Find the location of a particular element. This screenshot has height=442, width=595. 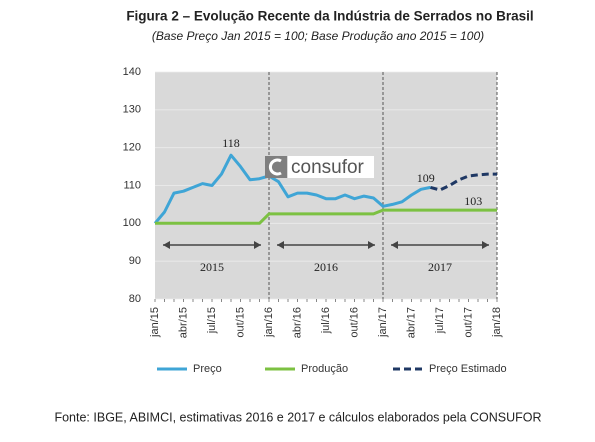

x-tick-label: out/16 is located at coordinates (354, 322).